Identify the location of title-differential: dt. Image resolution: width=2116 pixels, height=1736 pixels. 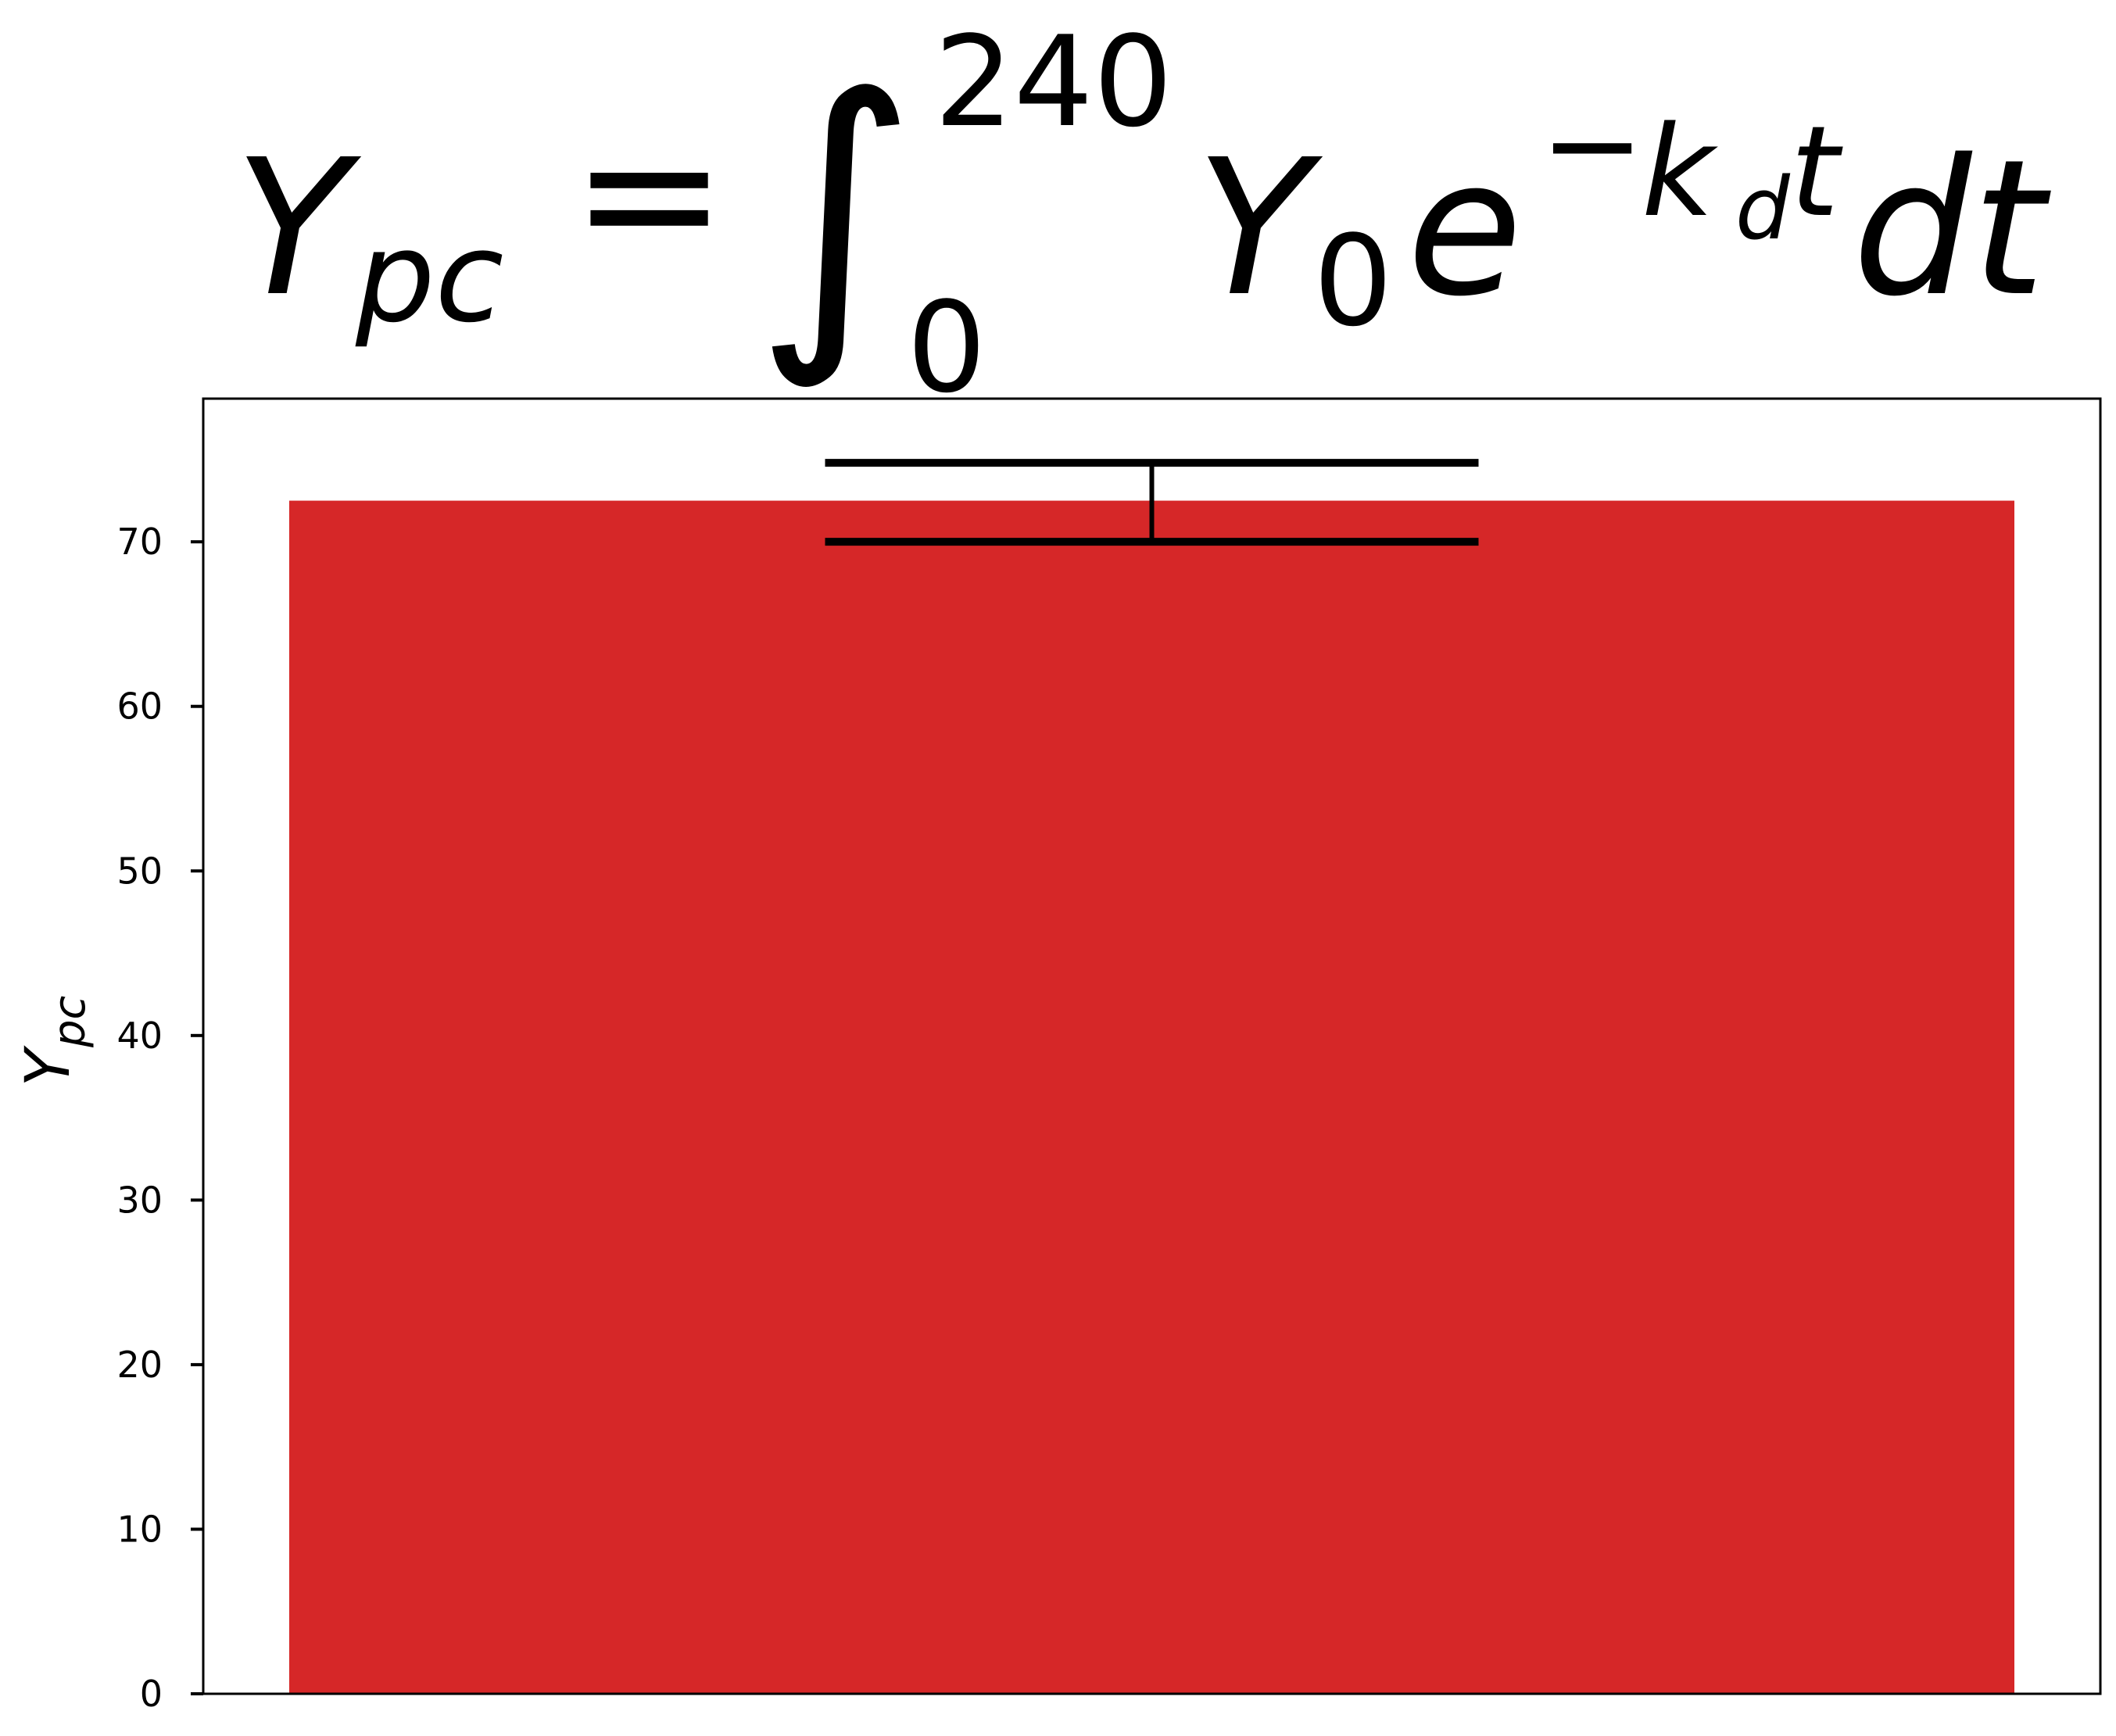
(1952, 228).